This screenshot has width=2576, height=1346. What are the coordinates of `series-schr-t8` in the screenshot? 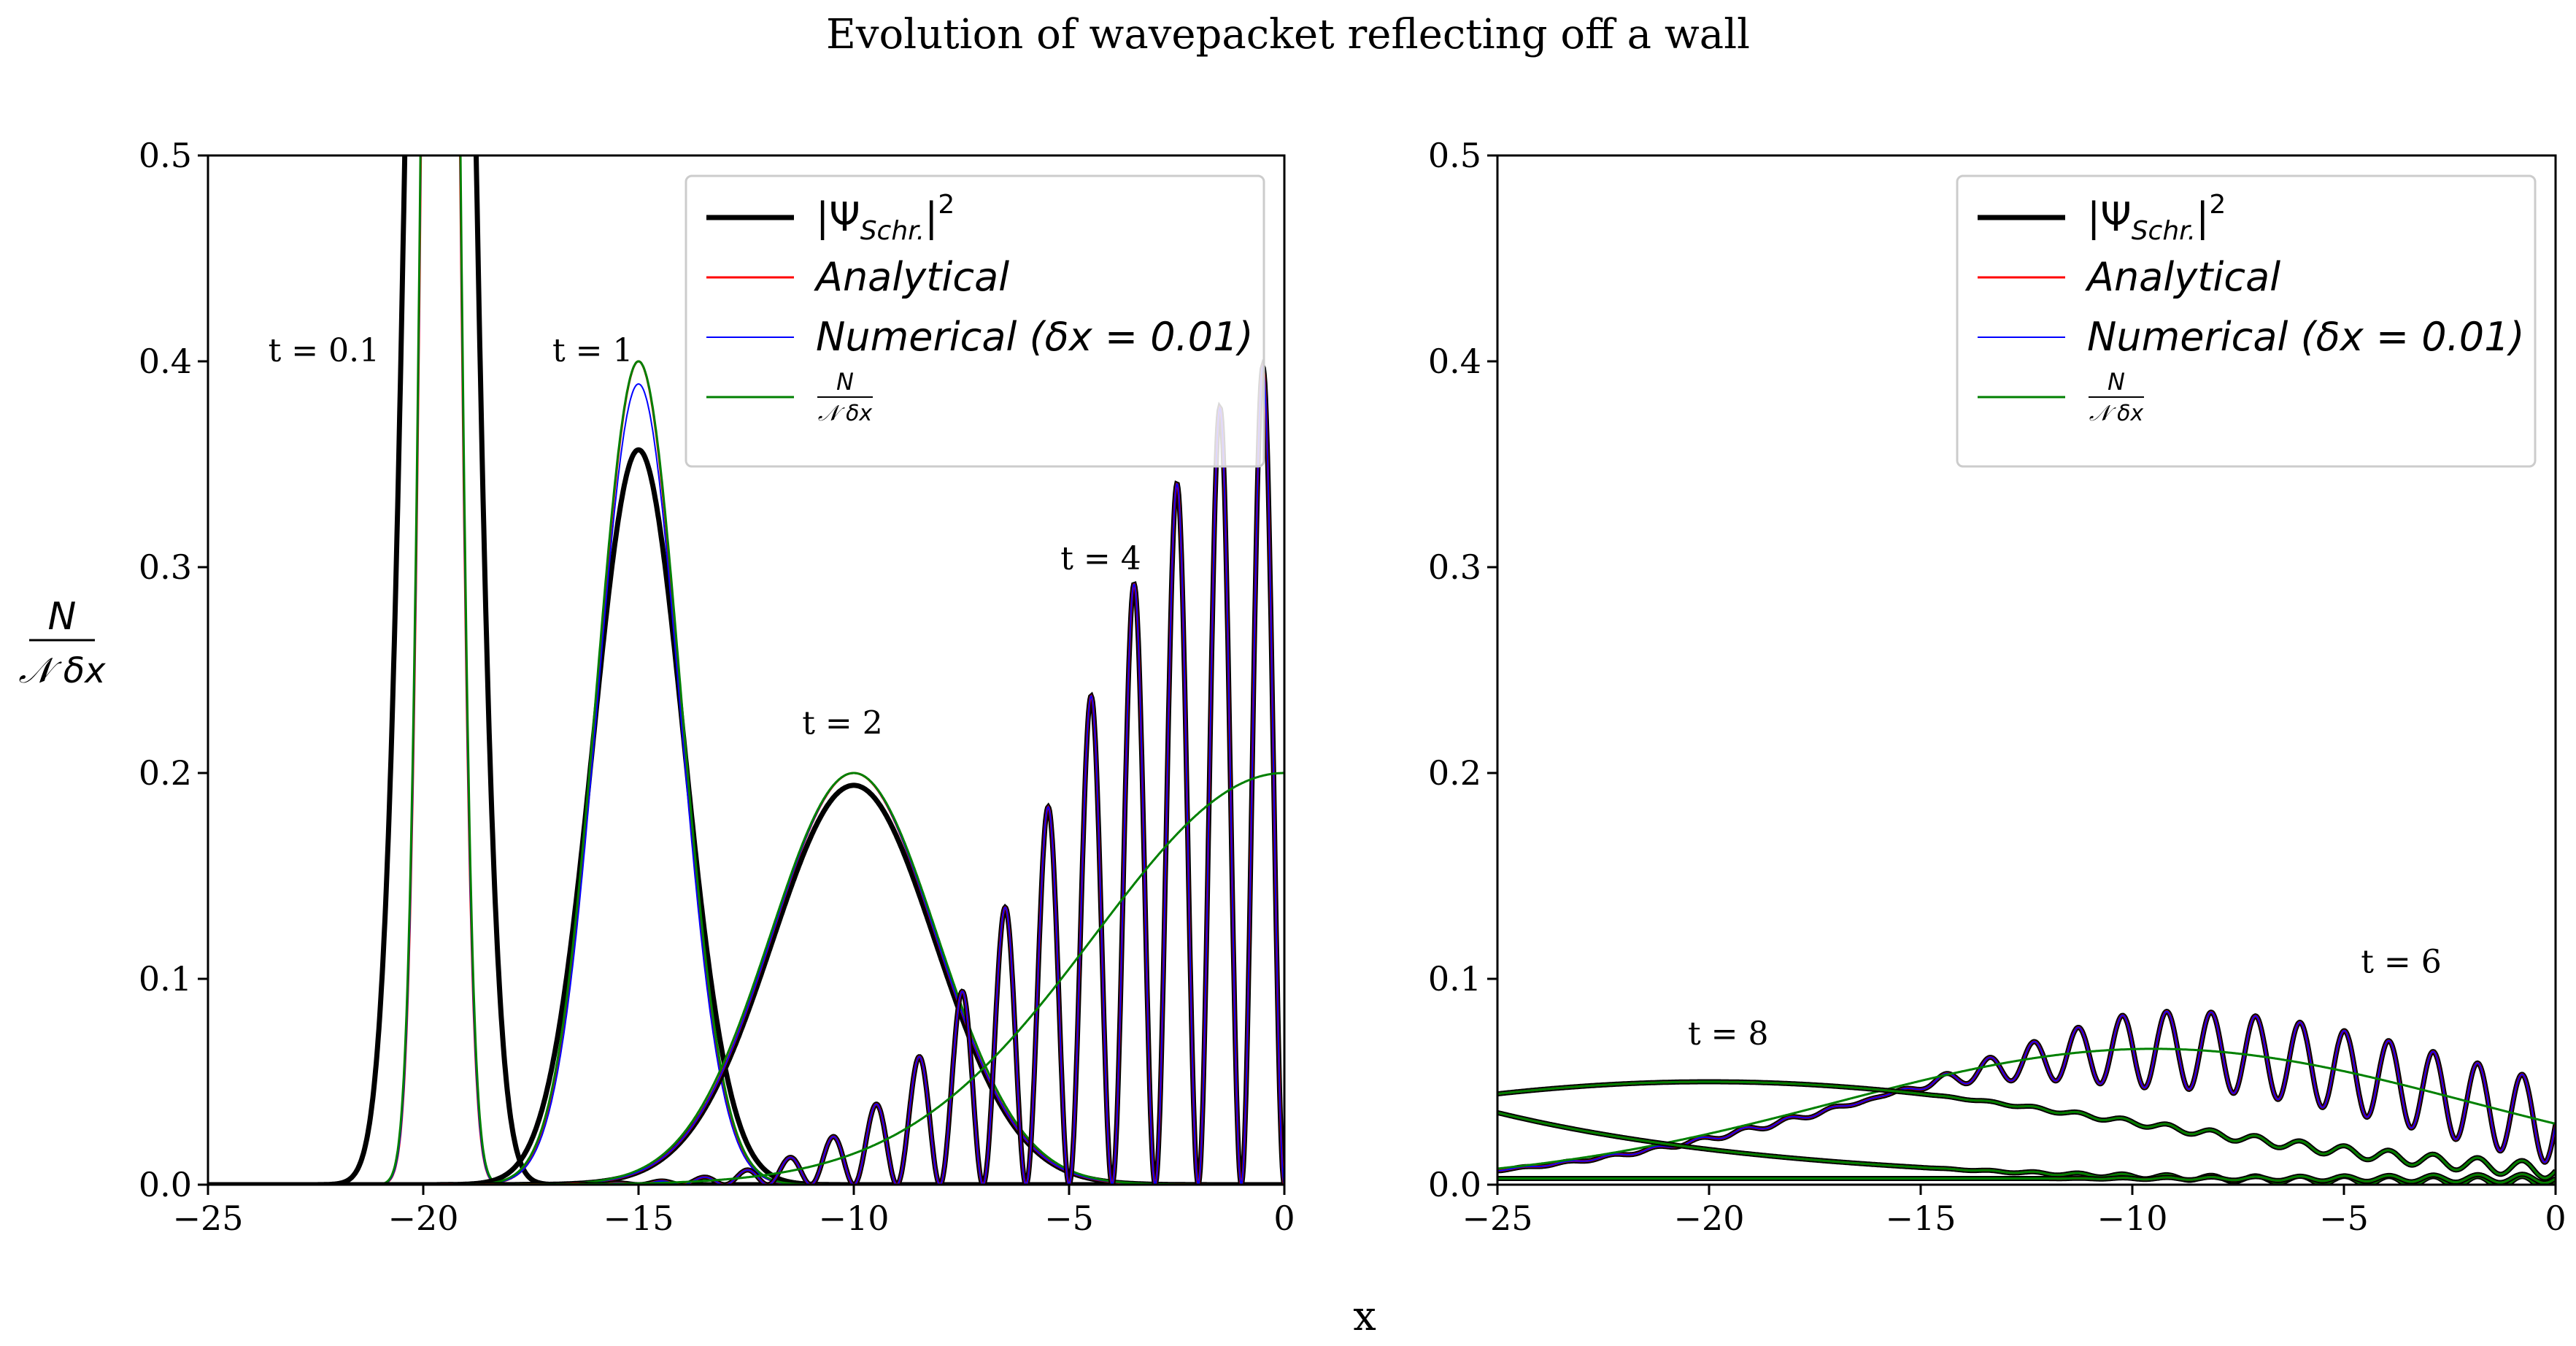 It's located at (2027, 1130).